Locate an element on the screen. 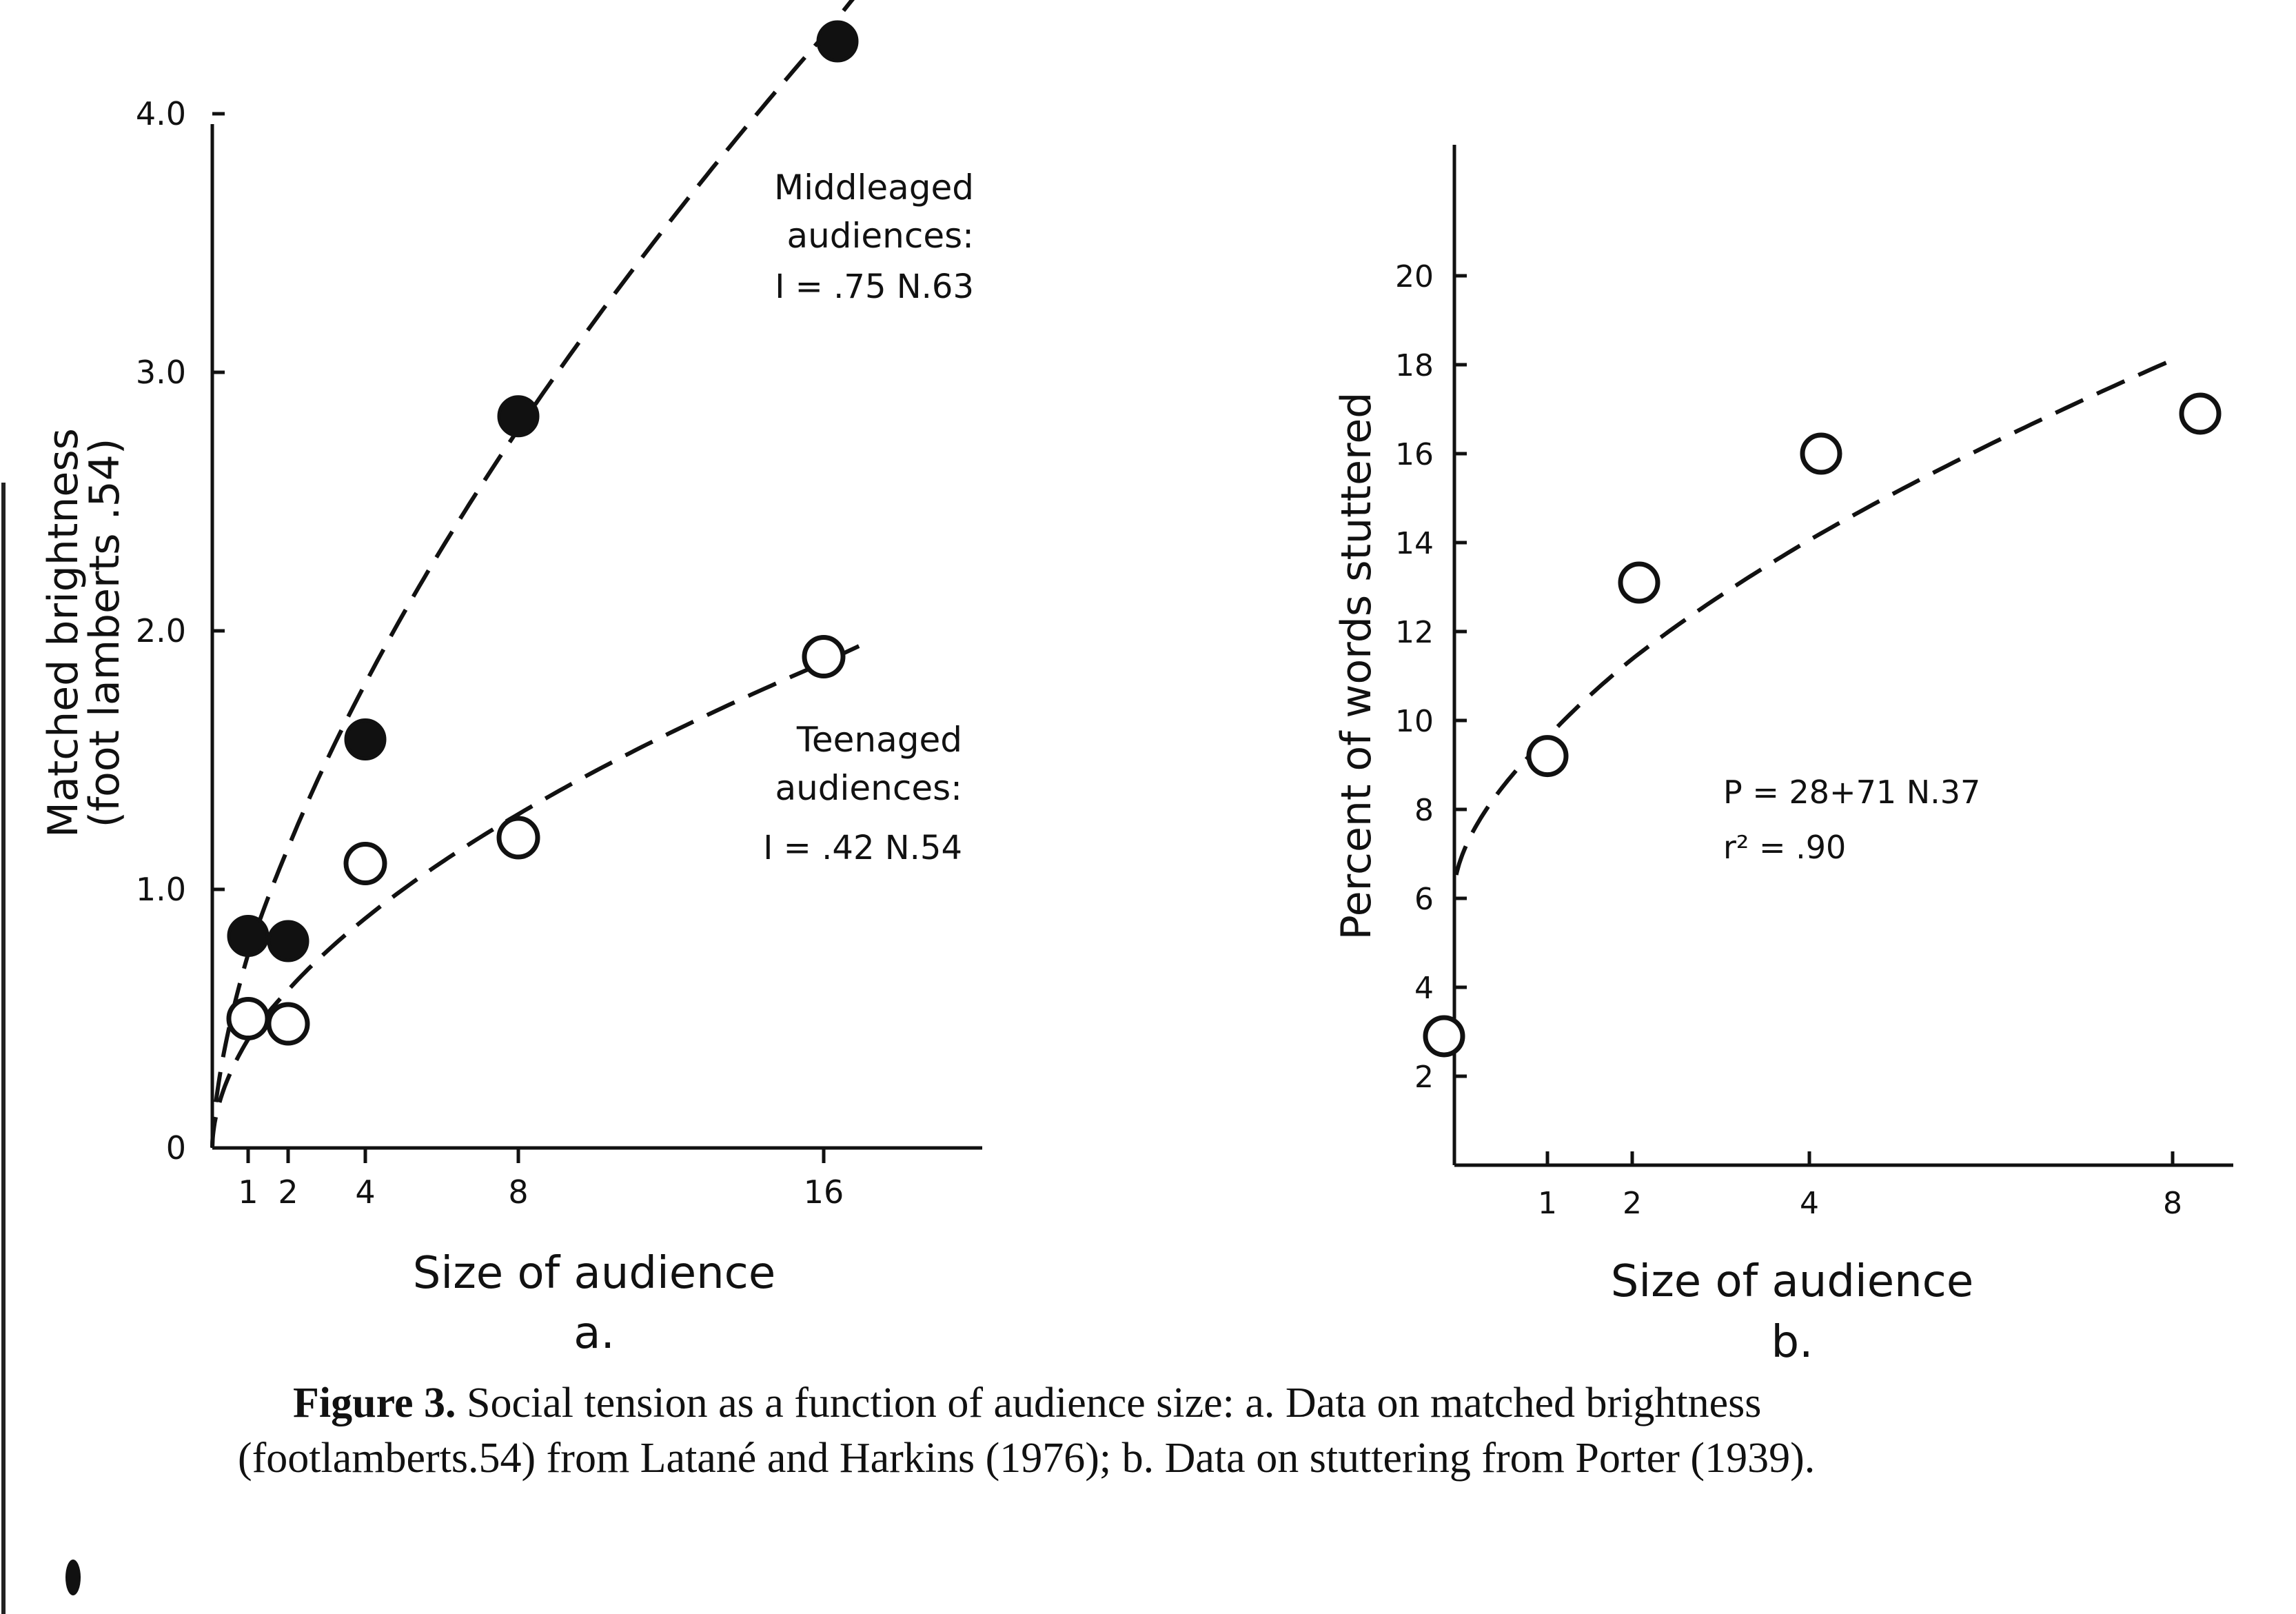  teenaged-formula: I = .42 N.54 is located at coordinates (862, 848).